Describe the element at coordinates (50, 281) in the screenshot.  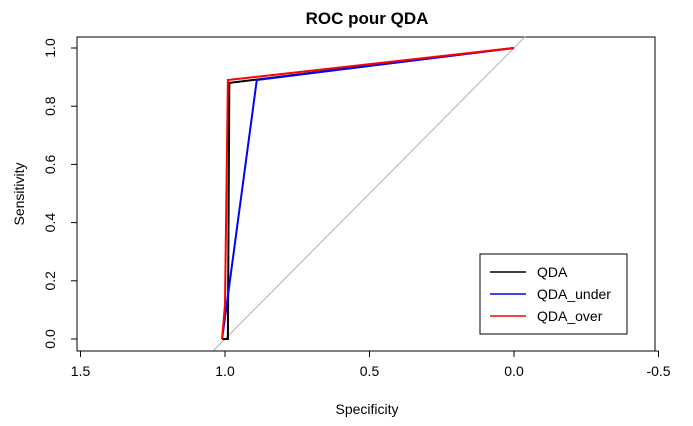
I see `y-tick-label: 0.2` at that location.